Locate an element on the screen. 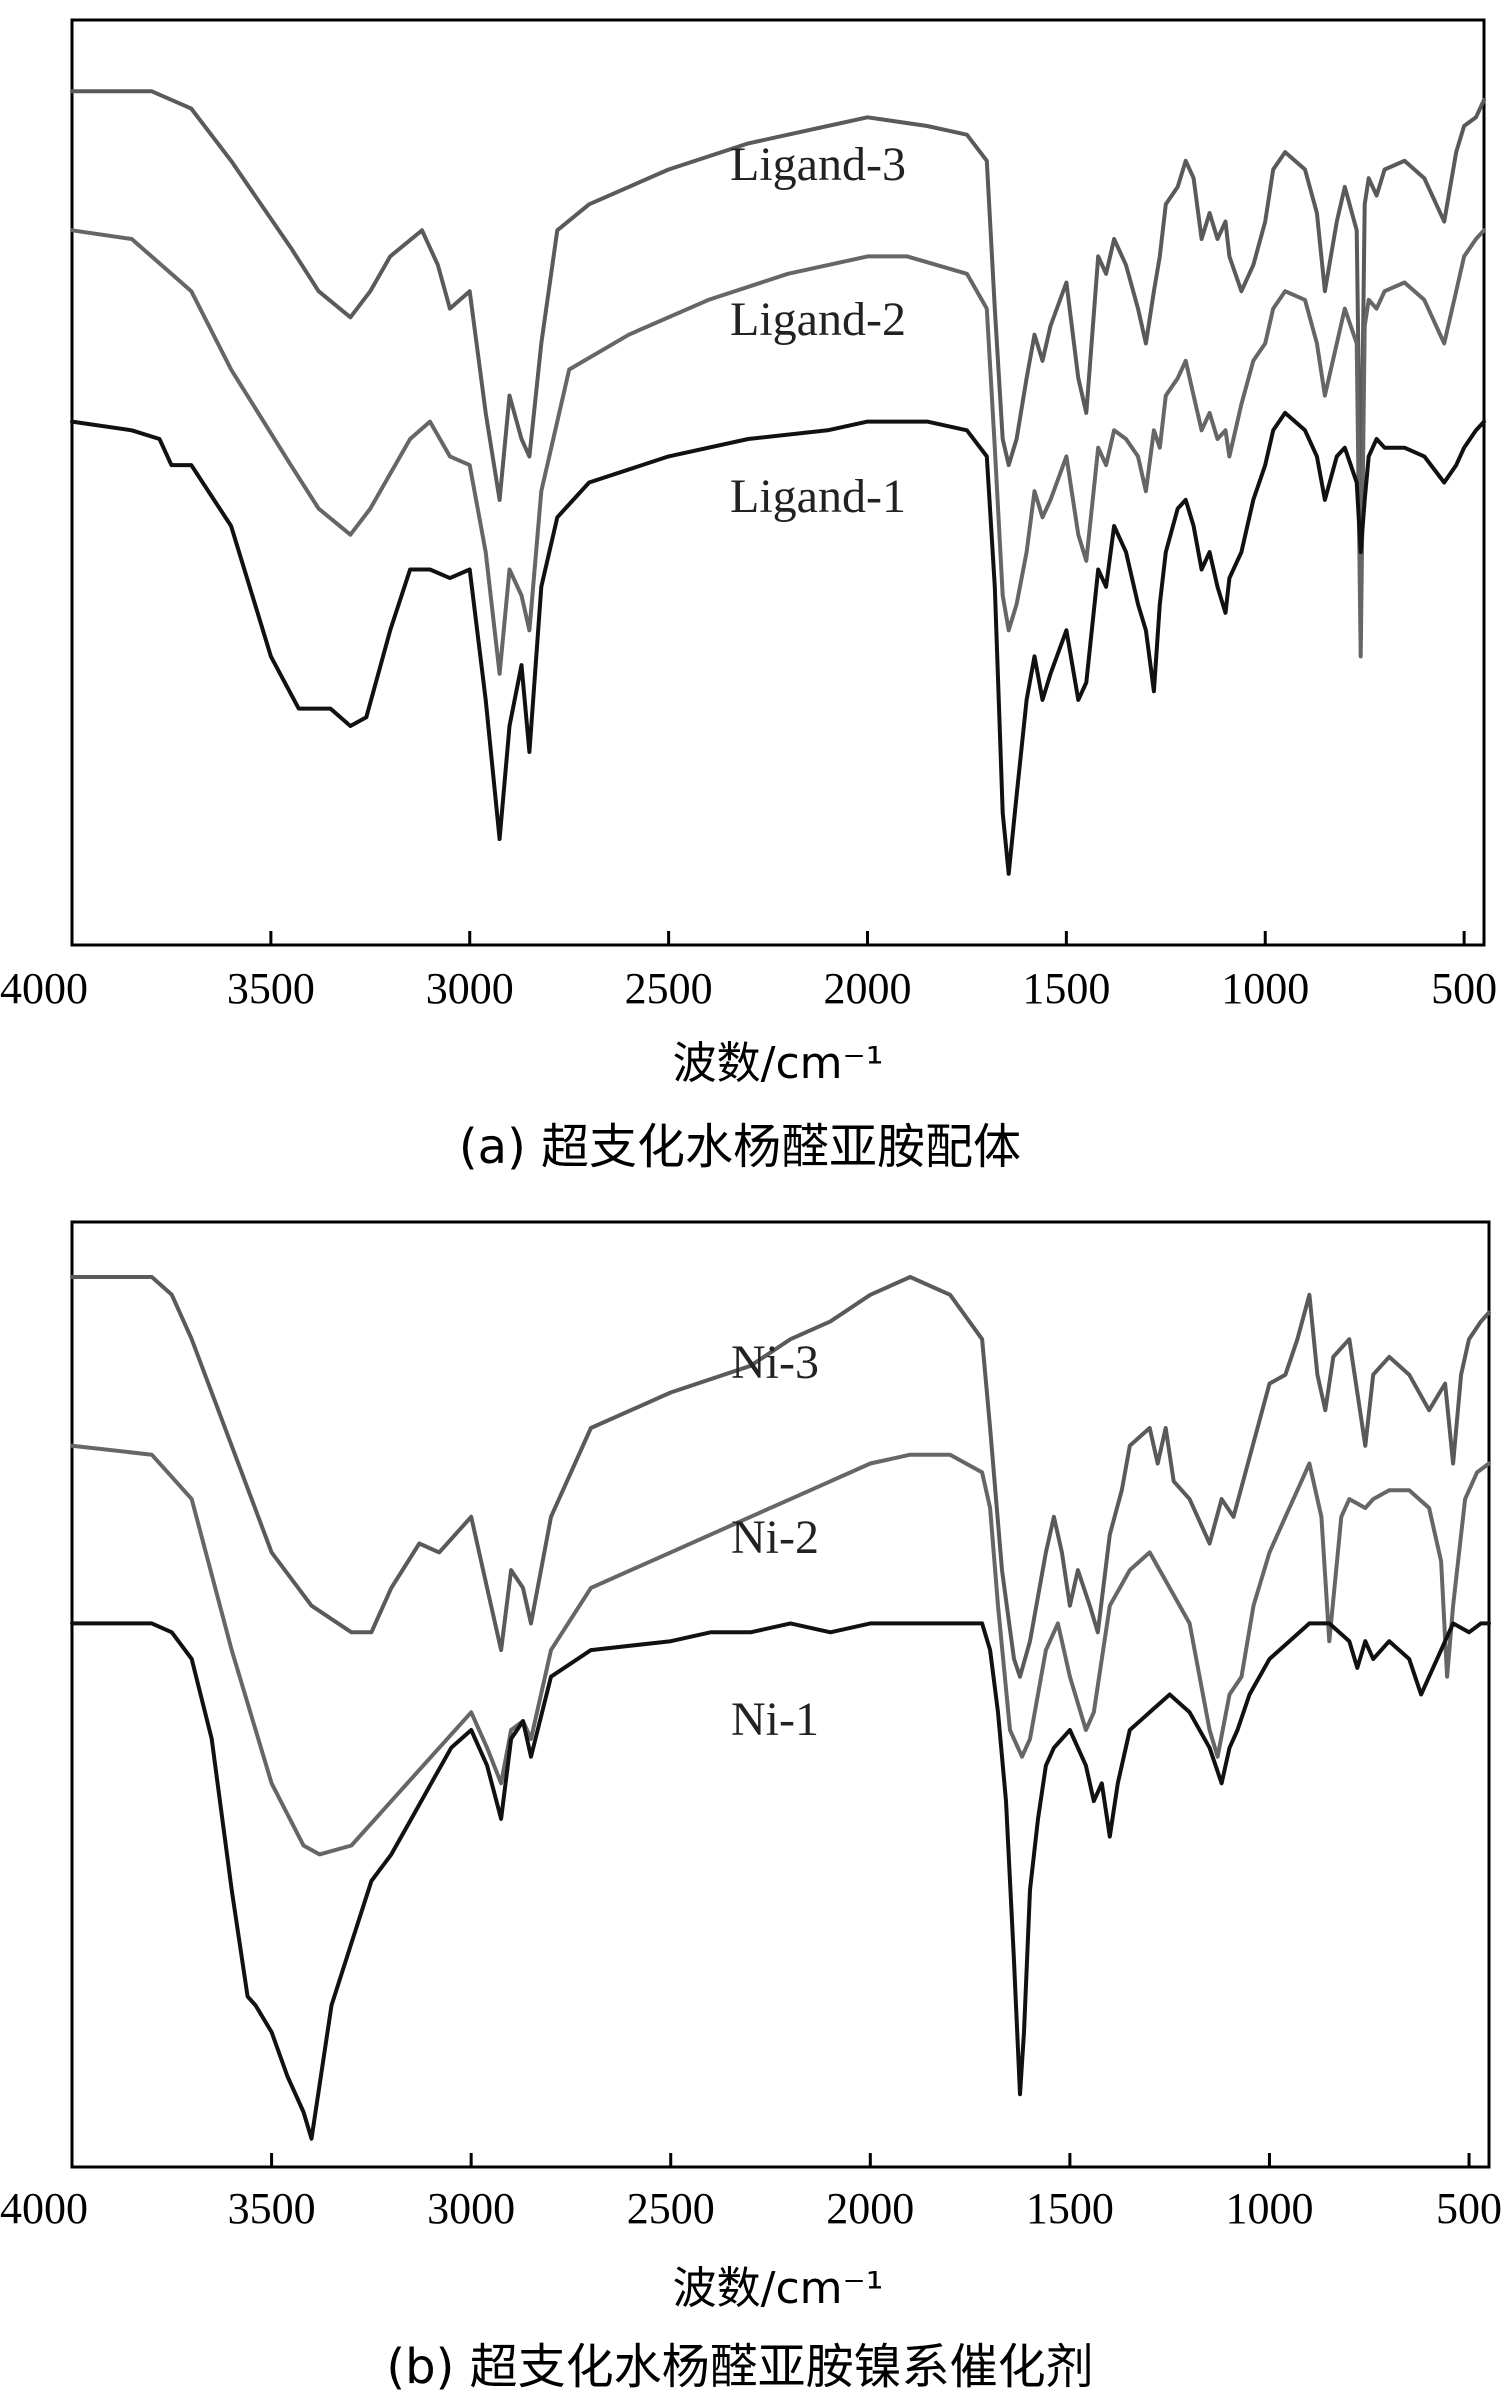 The image size is (1511, 2405). x-tick-label-a-2000: 2000 is located at coordinates (867, 988).